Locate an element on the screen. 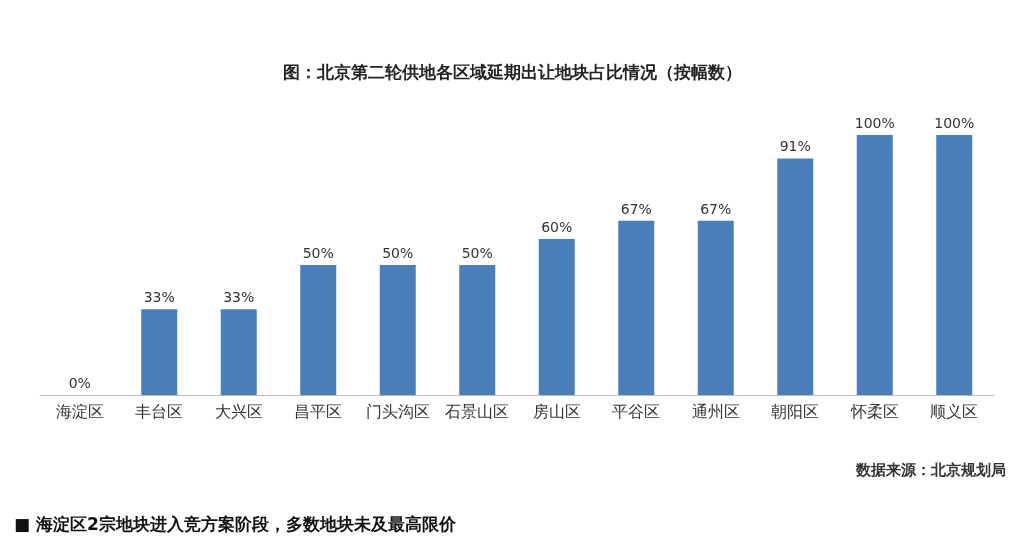 The width and height of the screenshot is (1024, 545). data-label: 0% is located at coordinates (79, 383).